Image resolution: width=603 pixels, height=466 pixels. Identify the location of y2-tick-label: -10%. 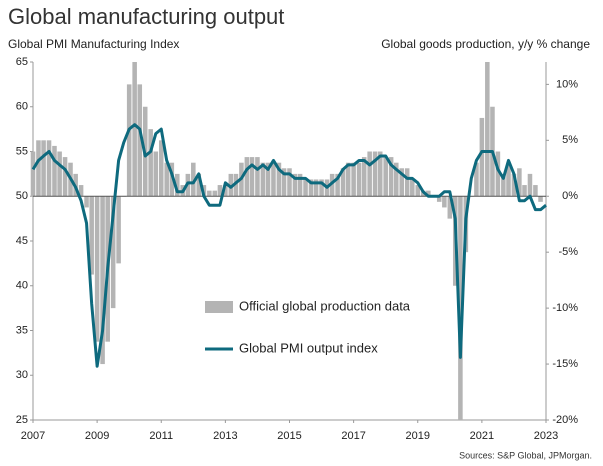
(565, 308).